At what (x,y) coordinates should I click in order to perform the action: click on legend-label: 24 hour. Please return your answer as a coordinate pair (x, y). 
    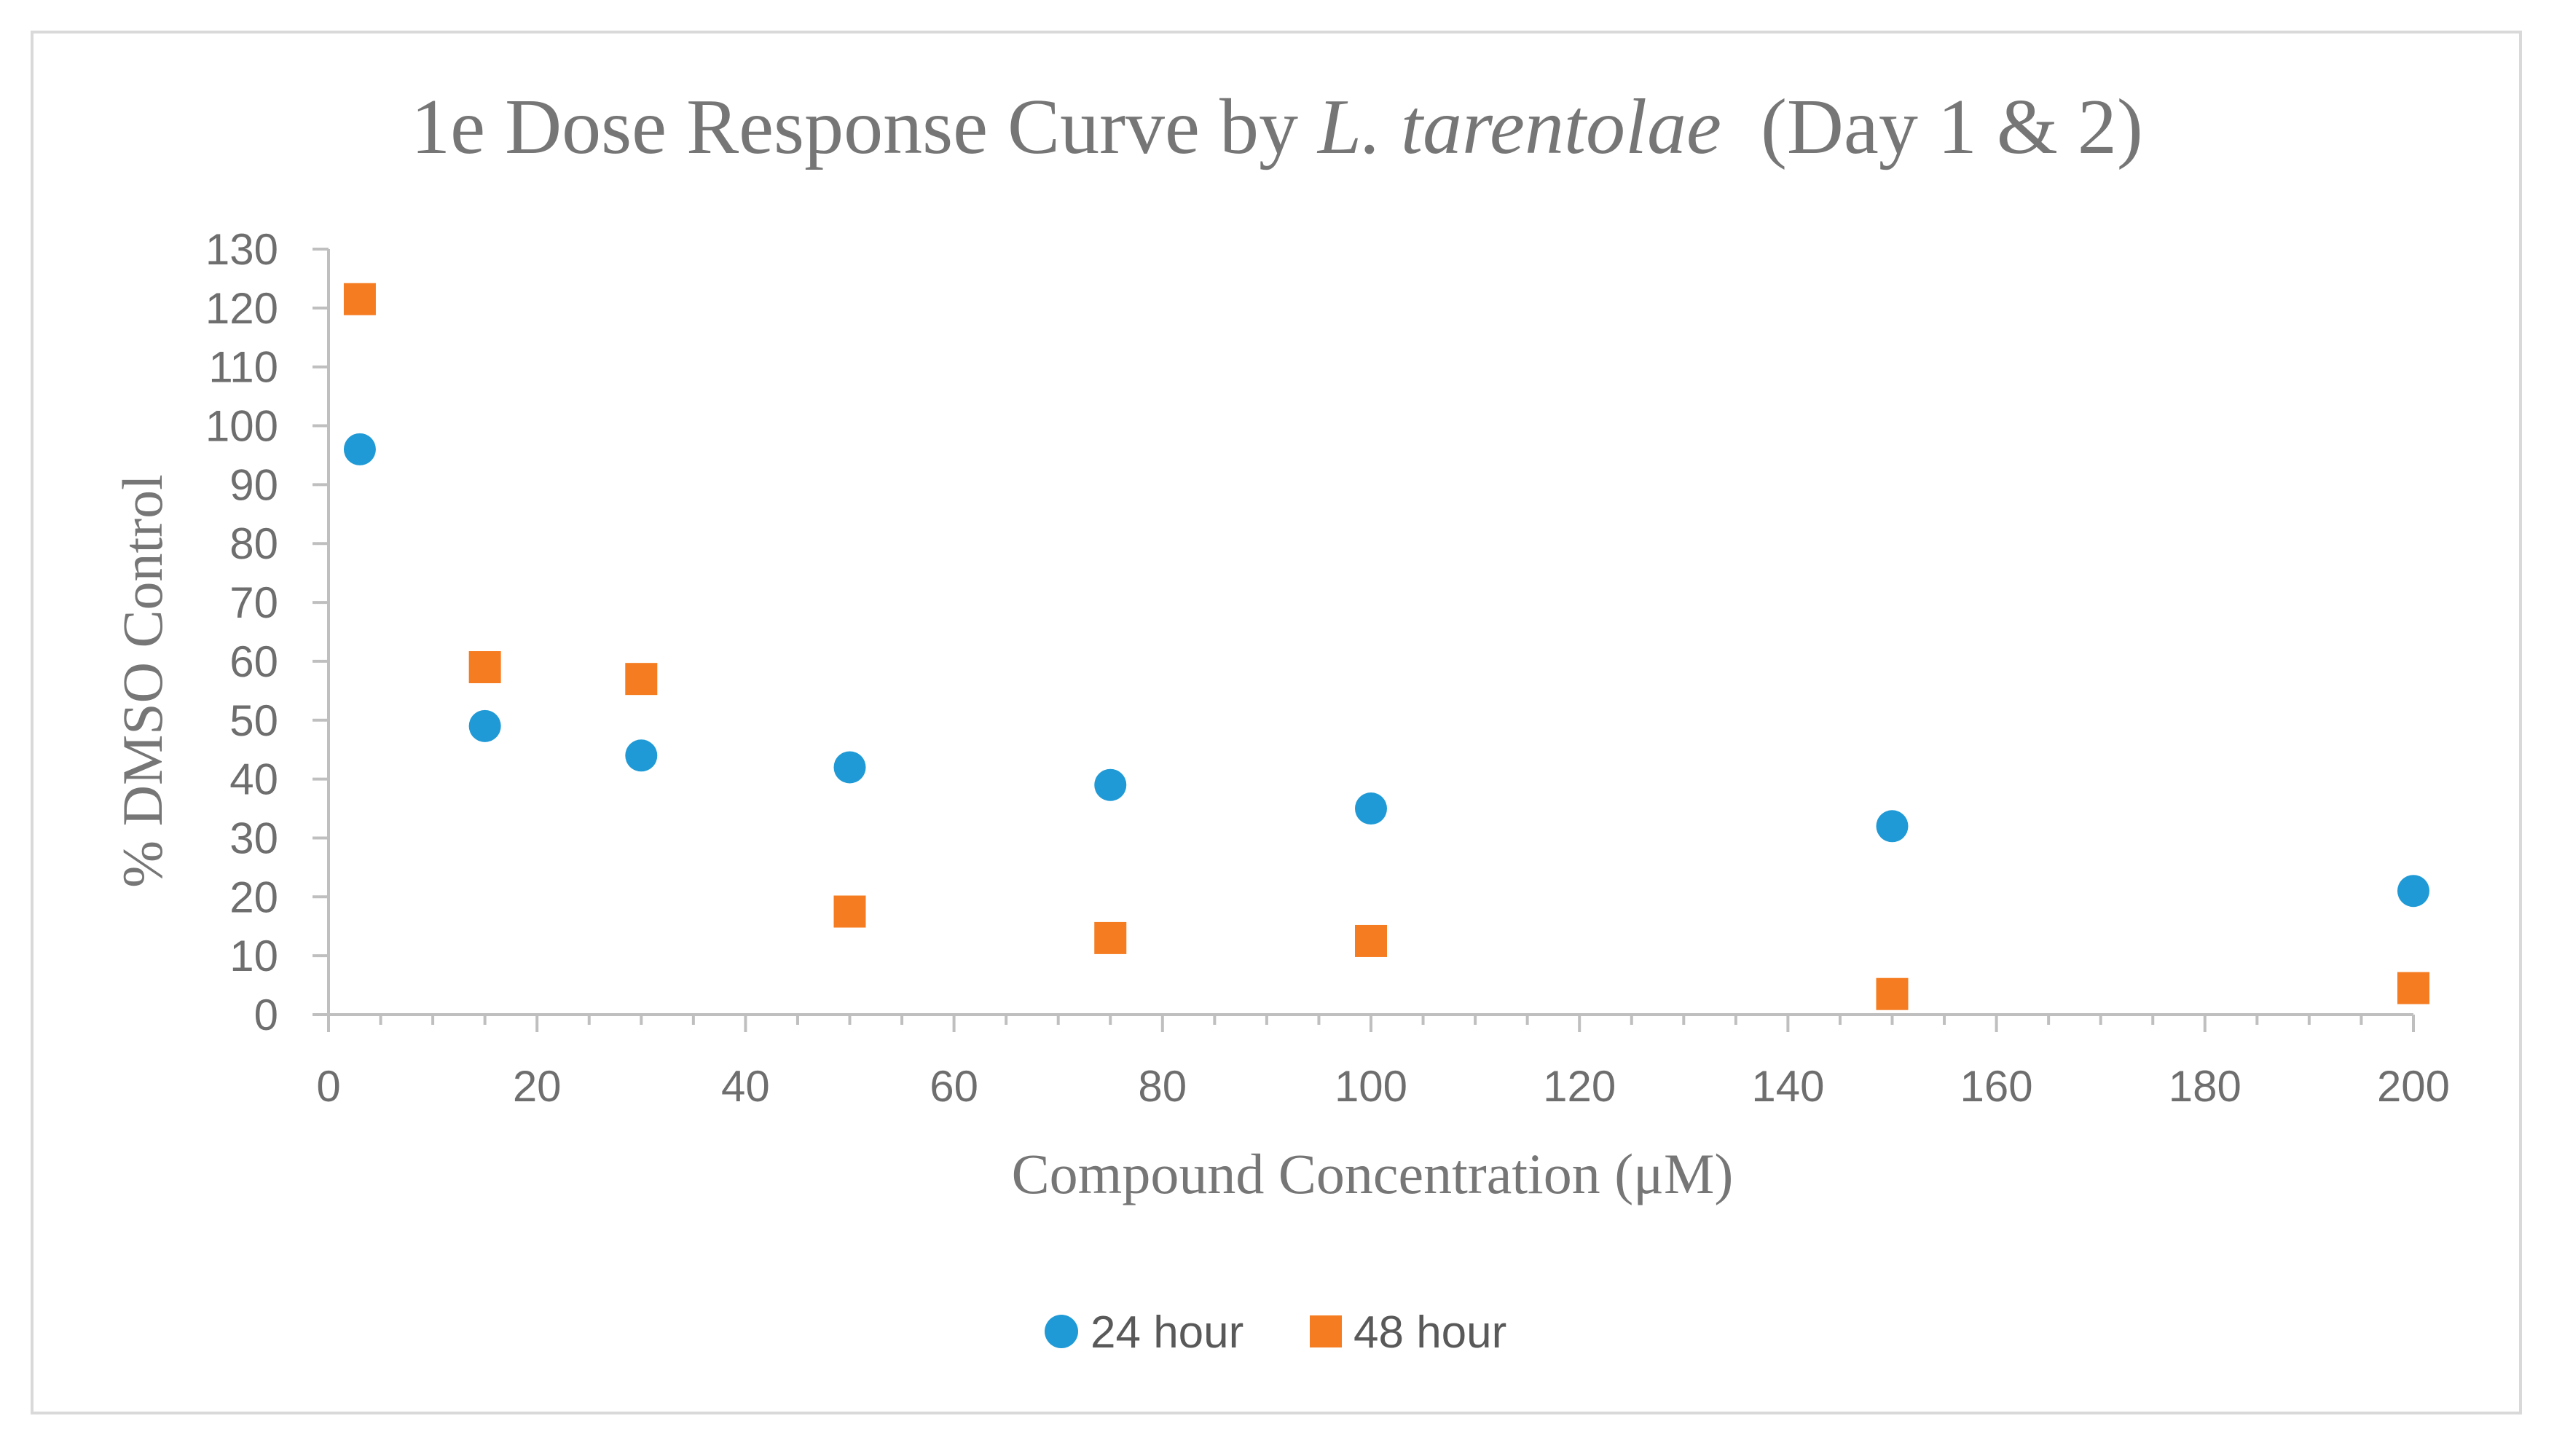
    Looking at the image, I should click on (1167, 1332).